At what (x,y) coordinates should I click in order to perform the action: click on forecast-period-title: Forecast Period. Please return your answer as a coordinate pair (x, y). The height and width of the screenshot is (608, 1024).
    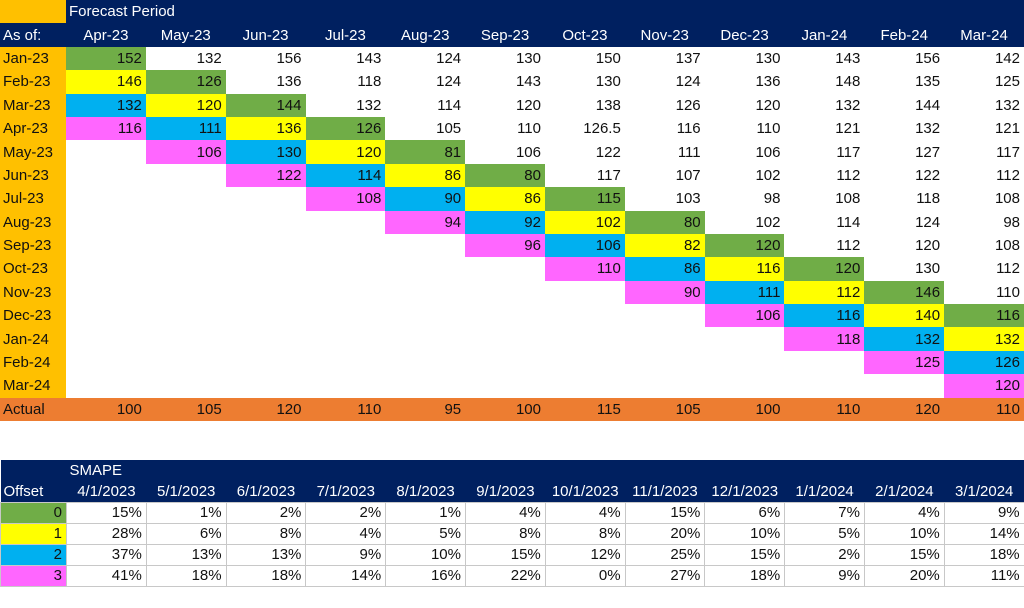
    Looking at the image, I should click on (545, 12).